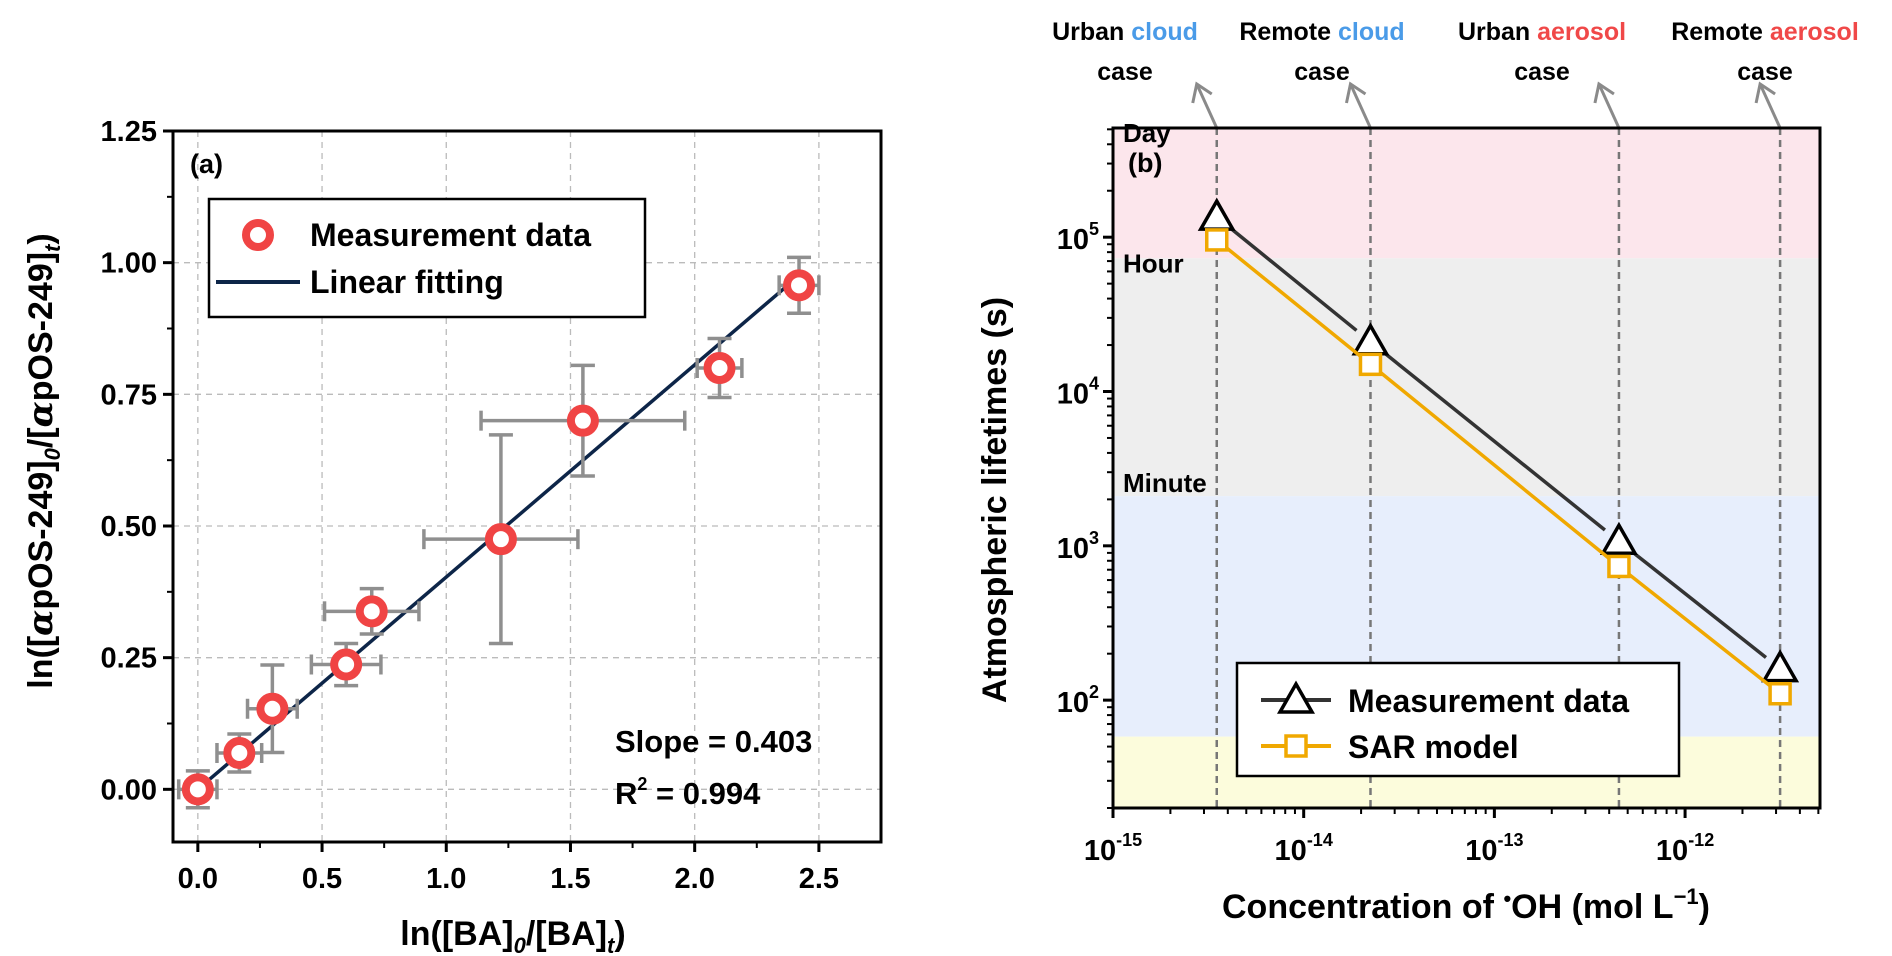  I want to click on legend-box-a, so click(427, 258).